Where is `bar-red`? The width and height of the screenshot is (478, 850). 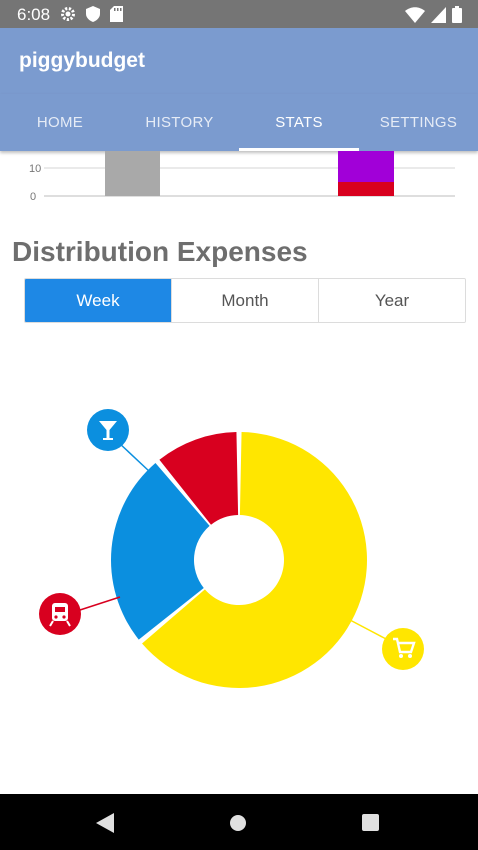
bar-red is located at coordinates (366, 189).